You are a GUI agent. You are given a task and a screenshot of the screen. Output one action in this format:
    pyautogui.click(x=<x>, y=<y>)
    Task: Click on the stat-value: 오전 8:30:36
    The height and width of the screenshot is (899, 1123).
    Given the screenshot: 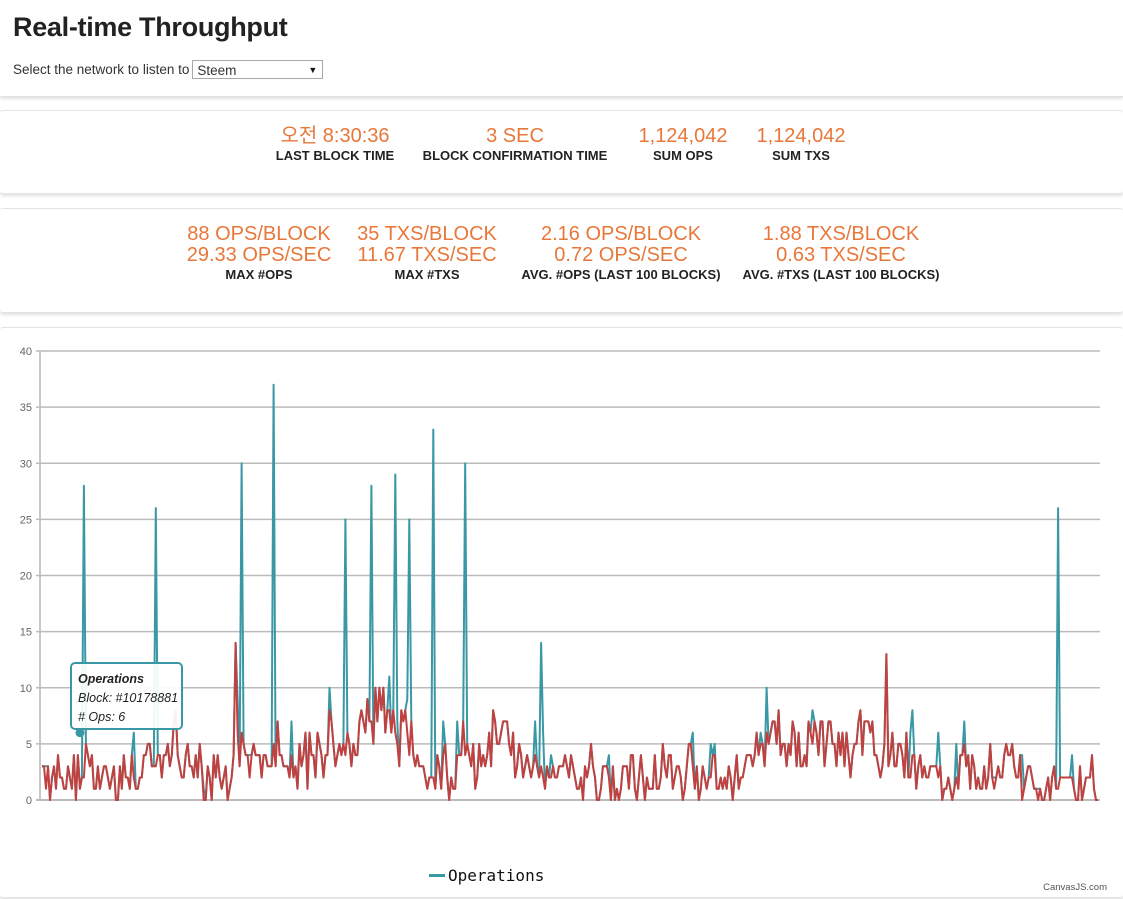 What is the action you would take?
    pyautogui.click(x=335, y=136)
    